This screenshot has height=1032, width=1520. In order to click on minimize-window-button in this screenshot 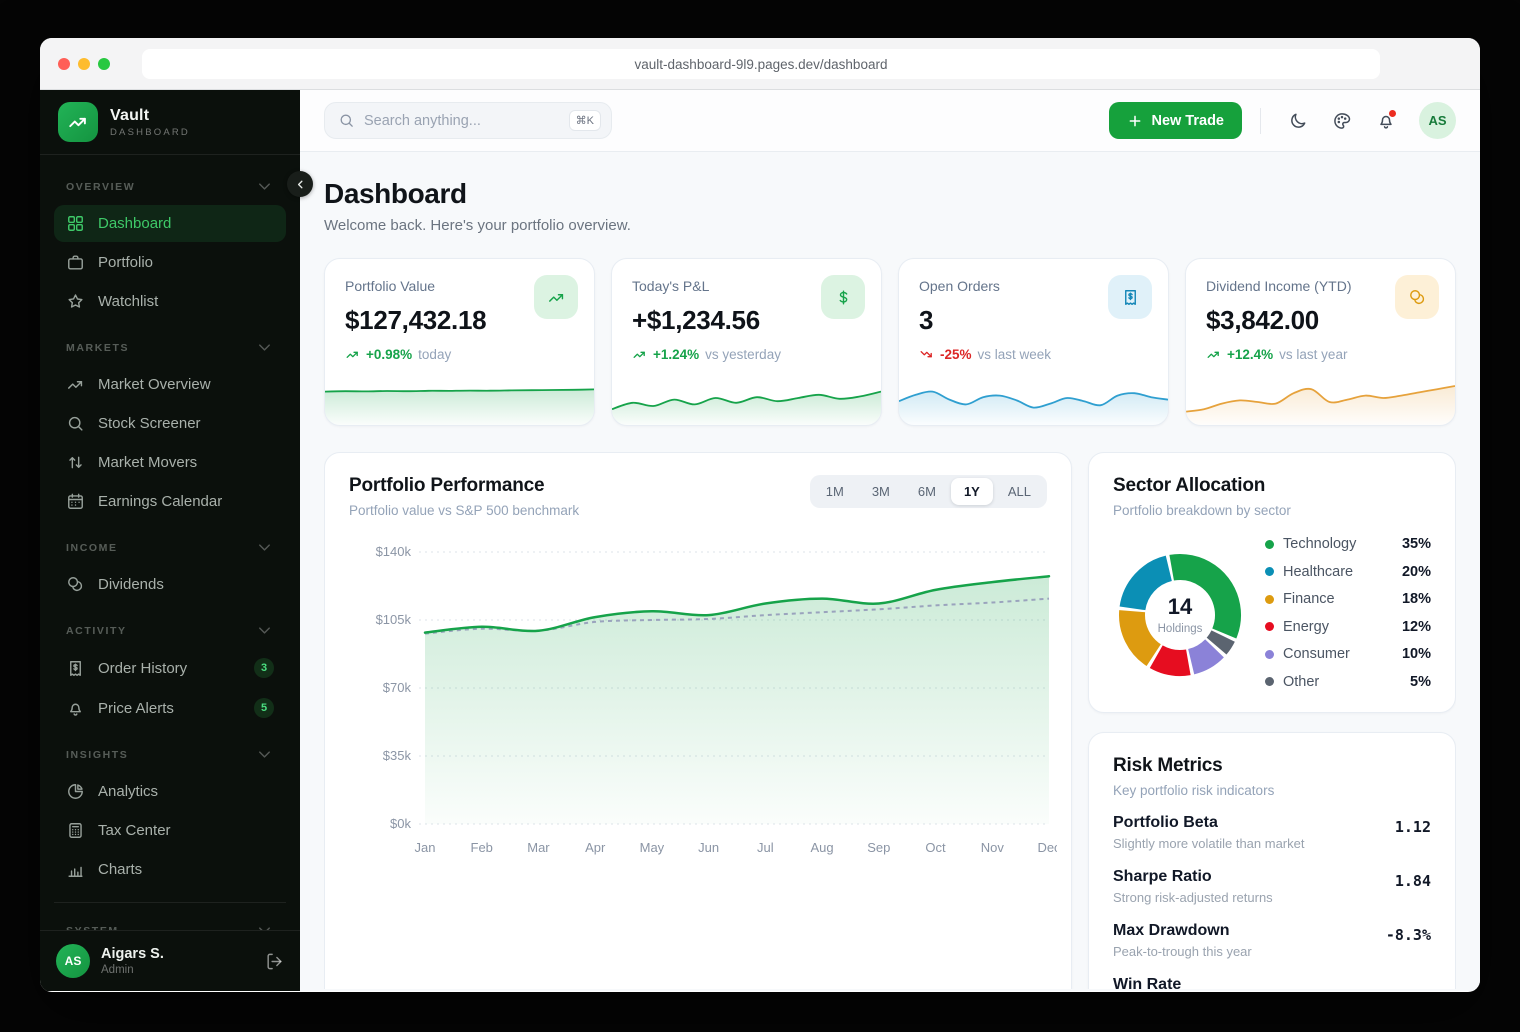, I will do `click(84, 63)`.